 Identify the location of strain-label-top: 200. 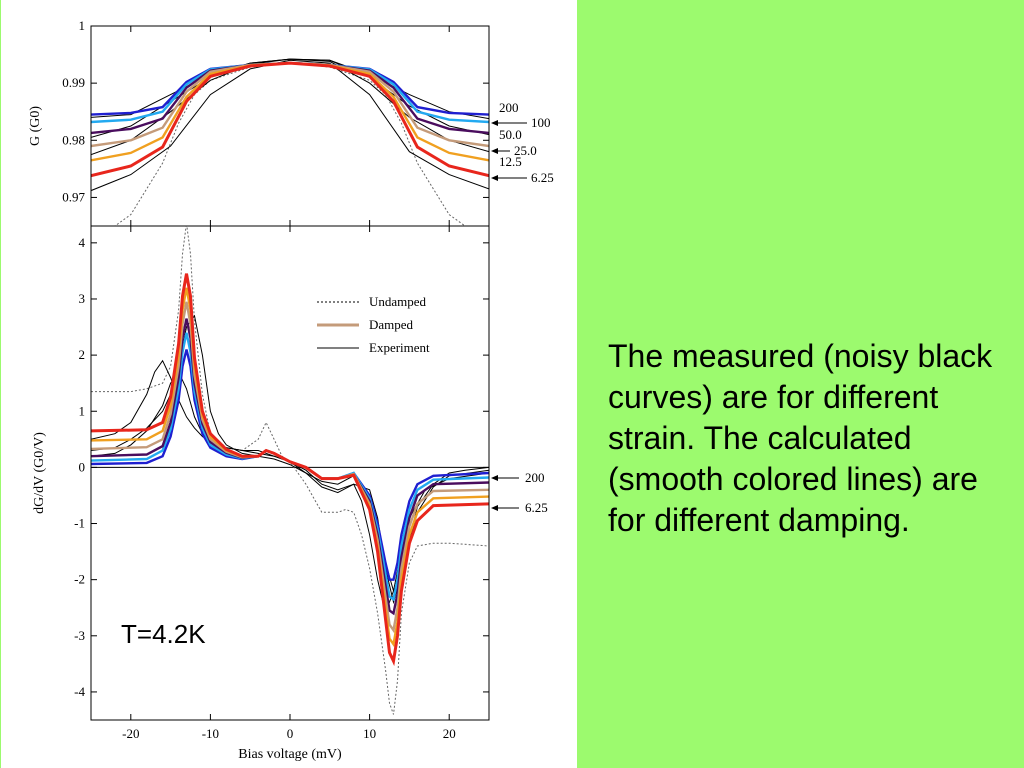
(509, 107).